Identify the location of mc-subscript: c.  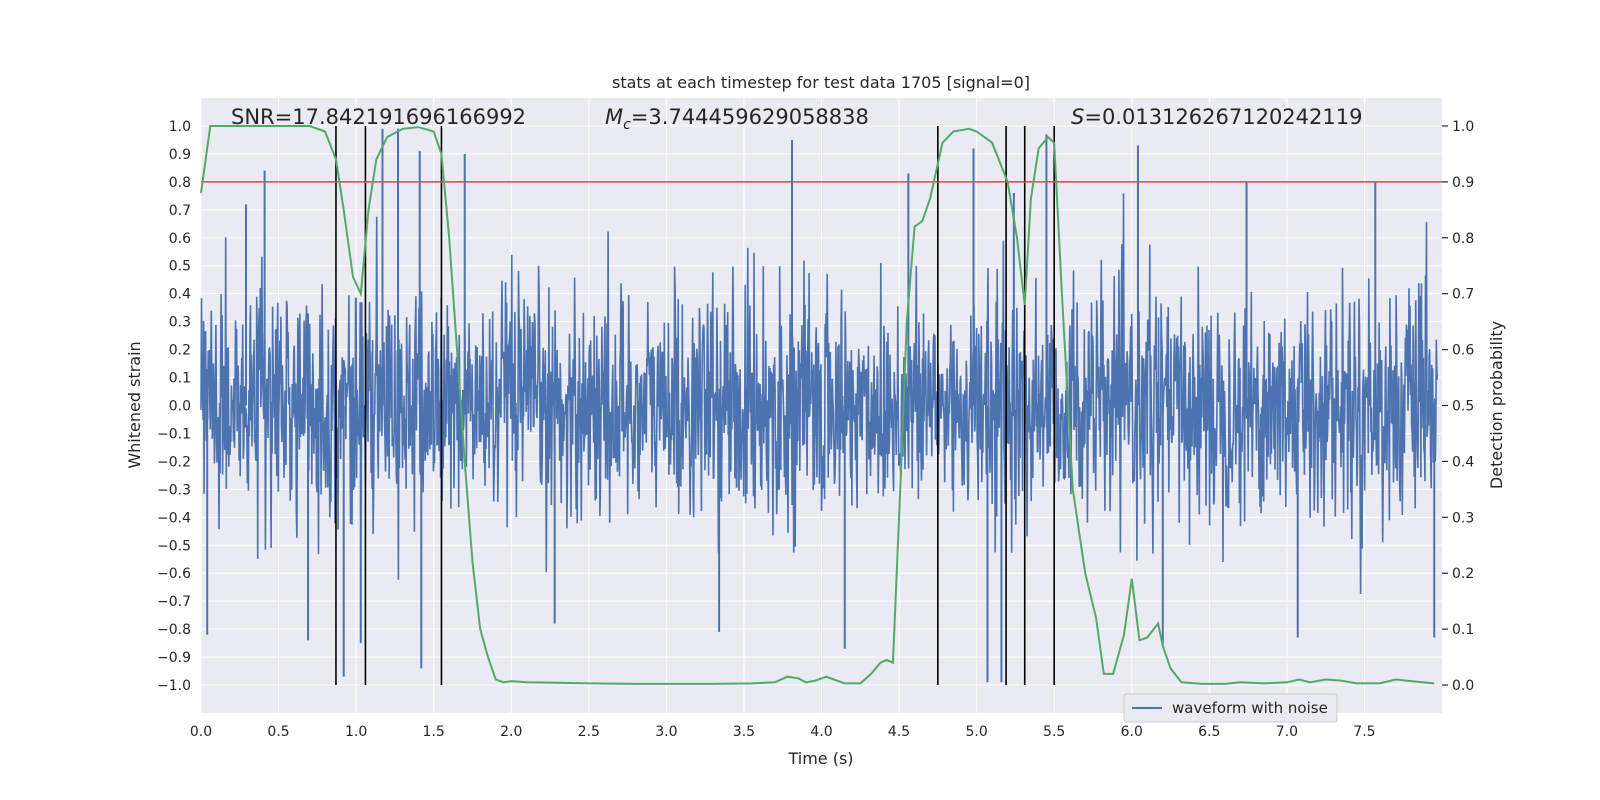
(627, 125).